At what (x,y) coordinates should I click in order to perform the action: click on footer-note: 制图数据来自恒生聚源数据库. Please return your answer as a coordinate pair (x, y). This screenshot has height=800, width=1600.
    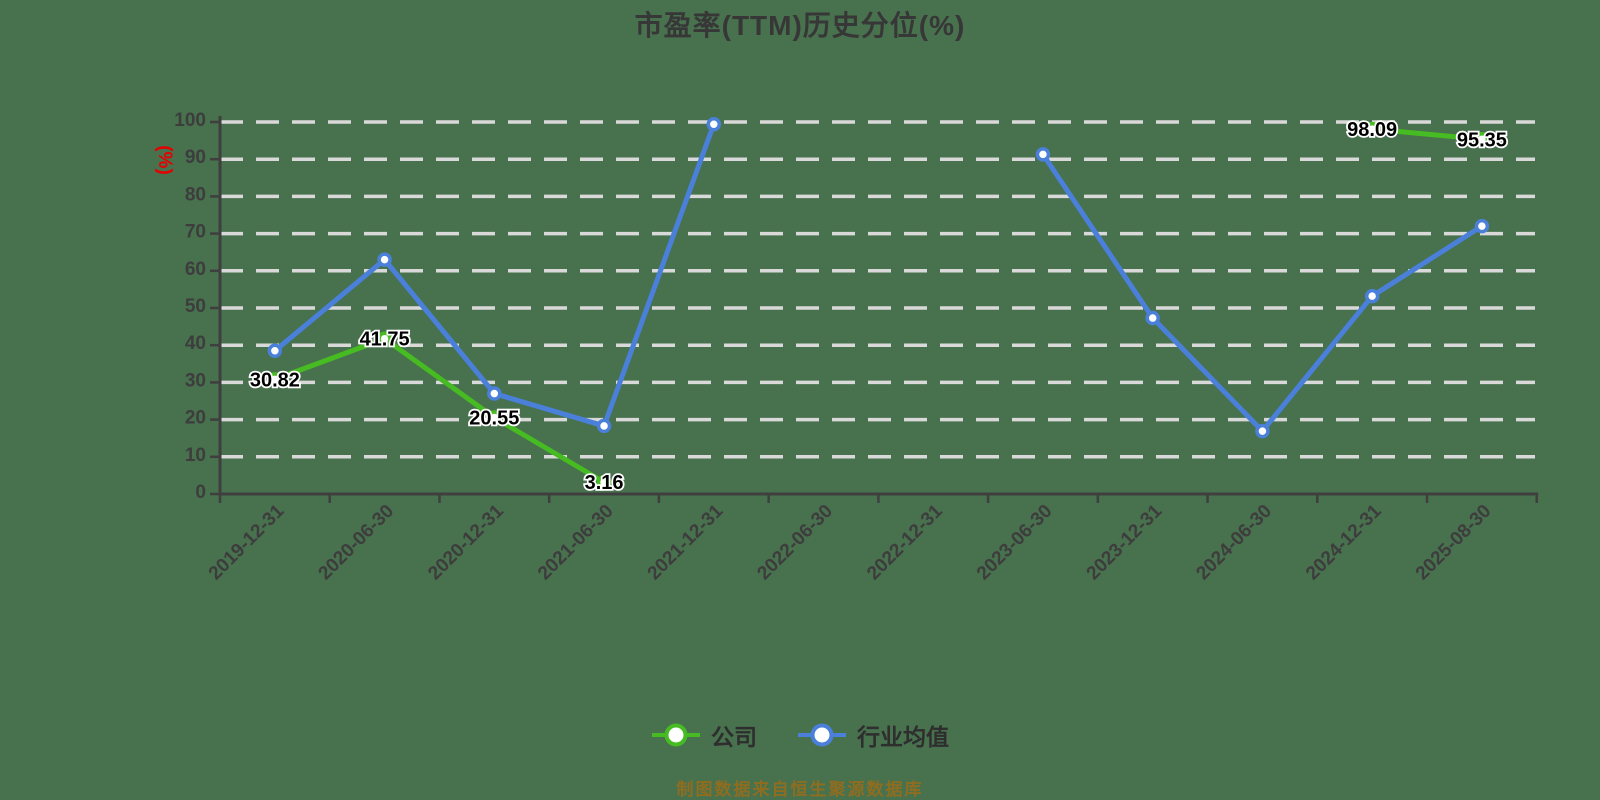
    Looking at the image, I should click on (800, 789).